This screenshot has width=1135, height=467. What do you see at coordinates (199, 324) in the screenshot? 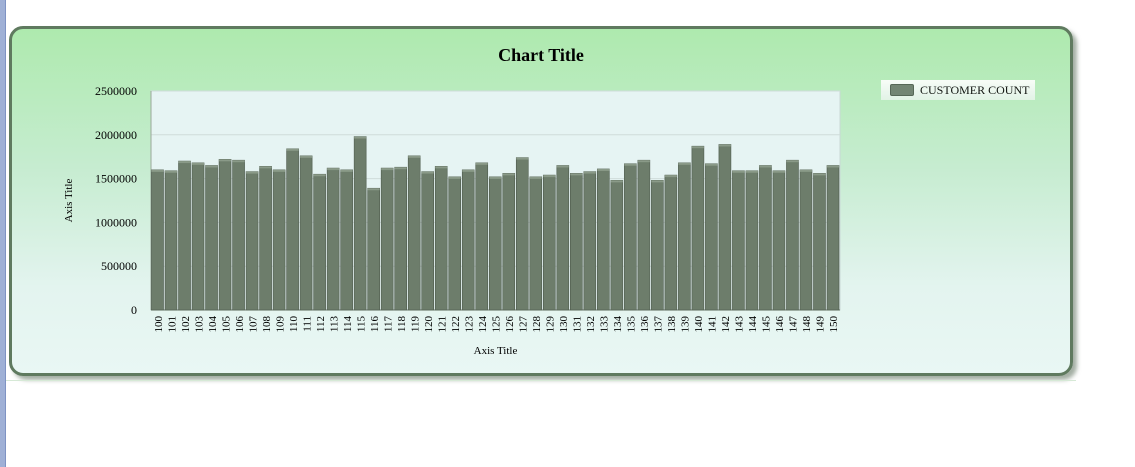
I see `x-tick-label: 103` at bounding box center [199, 324].